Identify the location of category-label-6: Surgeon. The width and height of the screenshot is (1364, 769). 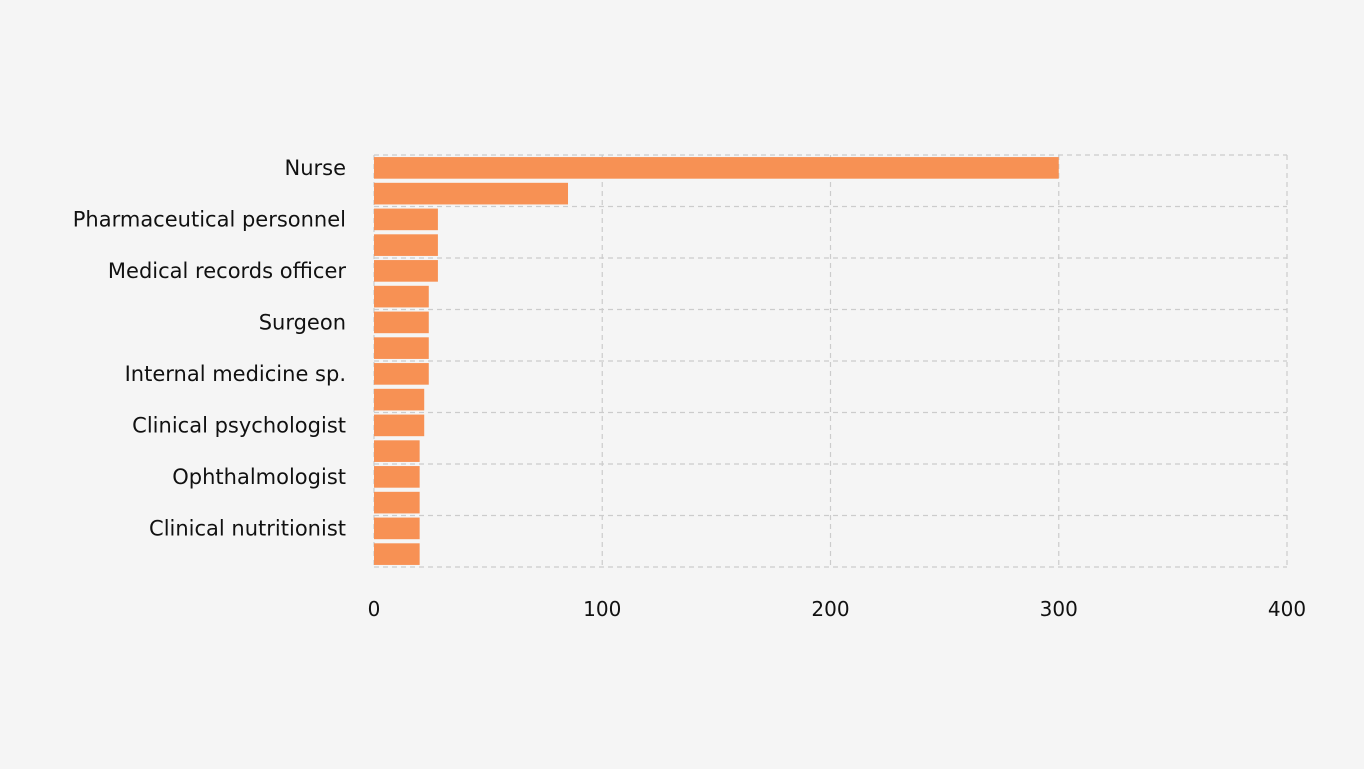
(302, 322).